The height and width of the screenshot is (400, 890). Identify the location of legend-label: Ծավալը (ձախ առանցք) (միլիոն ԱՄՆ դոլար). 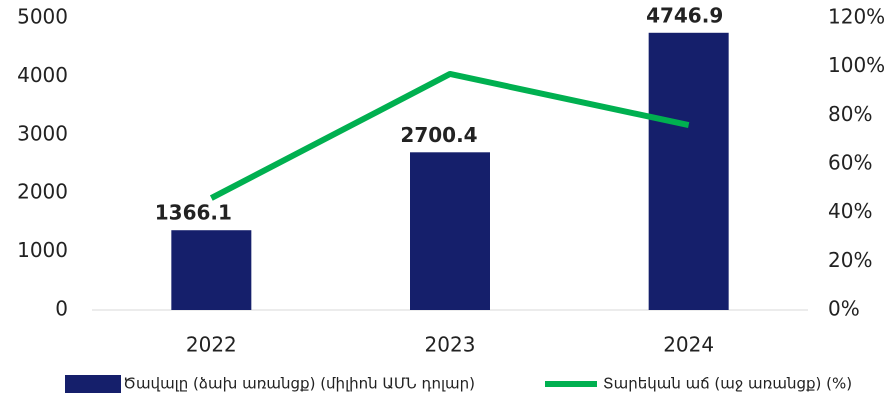
(299, 384).